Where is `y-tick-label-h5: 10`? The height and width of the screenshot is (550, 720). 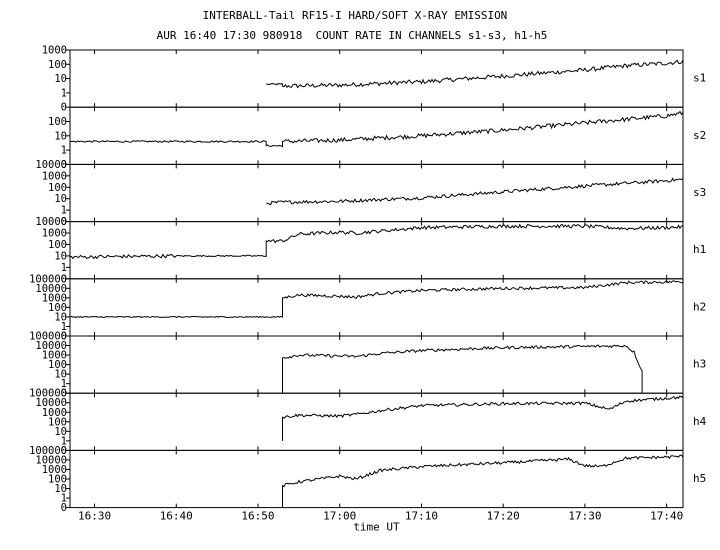
y-tick-label-h5: 10 is located at coordinates (60, 489).